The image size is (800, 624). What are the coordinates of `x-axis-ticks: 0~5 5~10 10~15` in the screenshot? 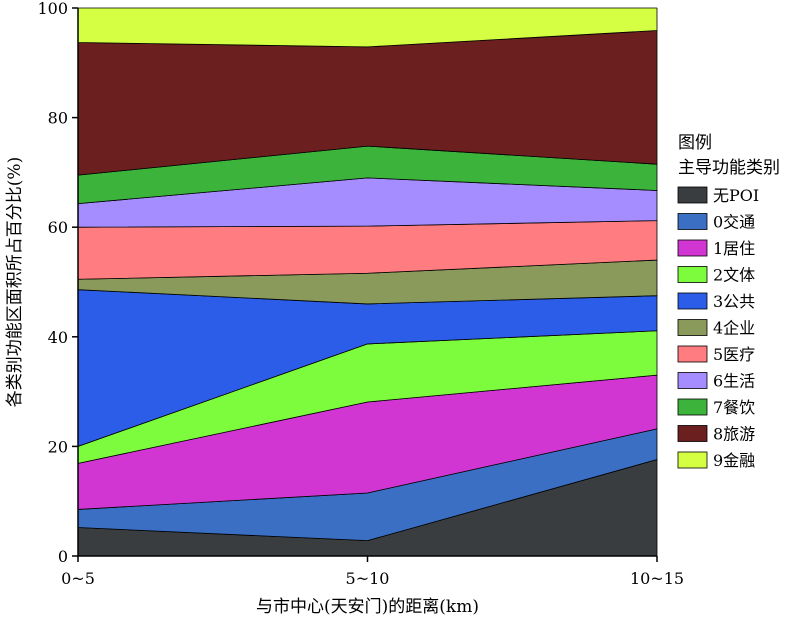 It's located at (372, 572).